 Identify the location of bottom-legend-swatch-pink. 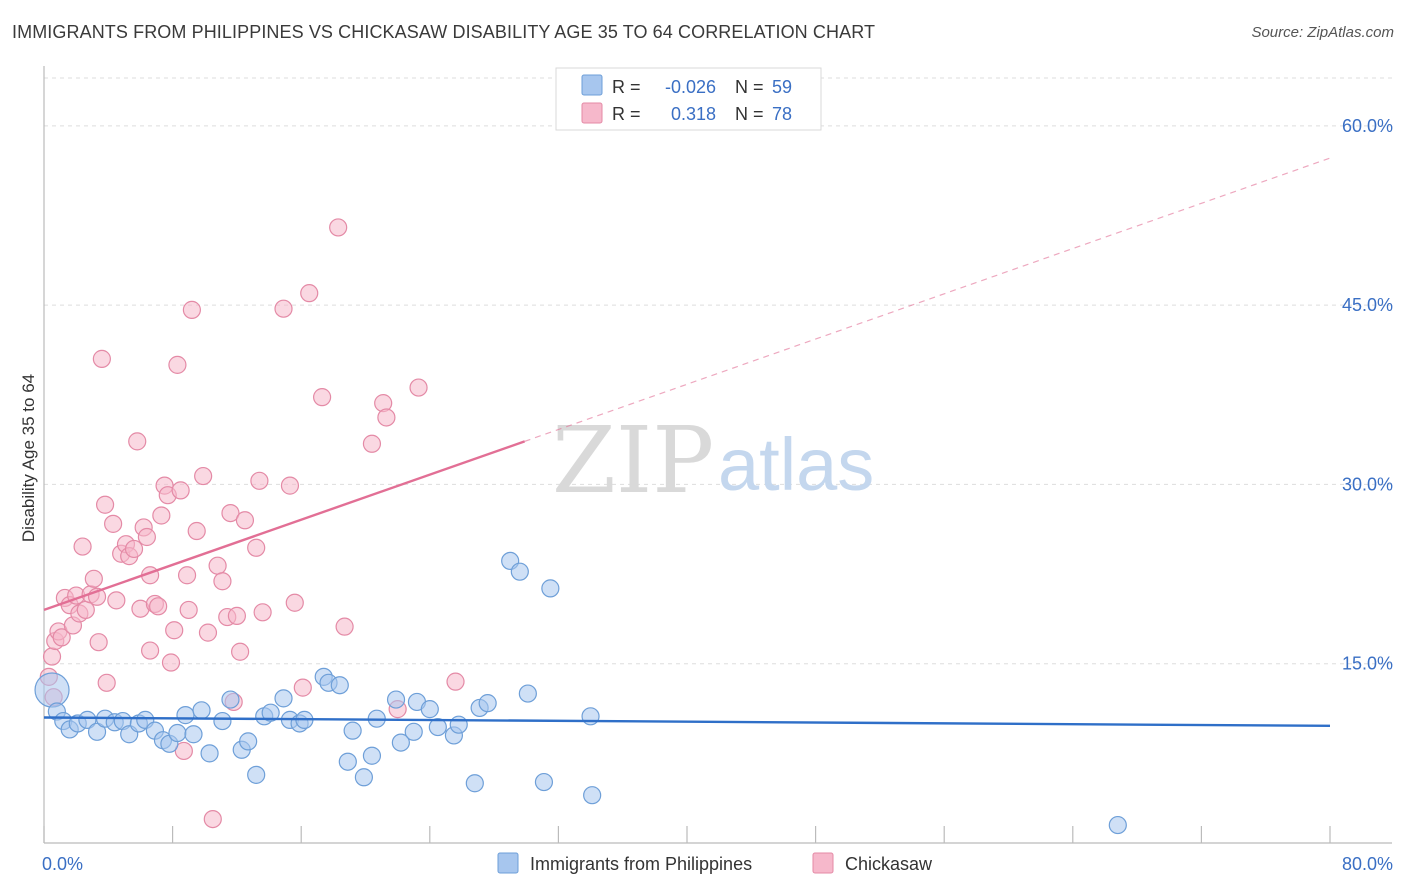
(823, 863).